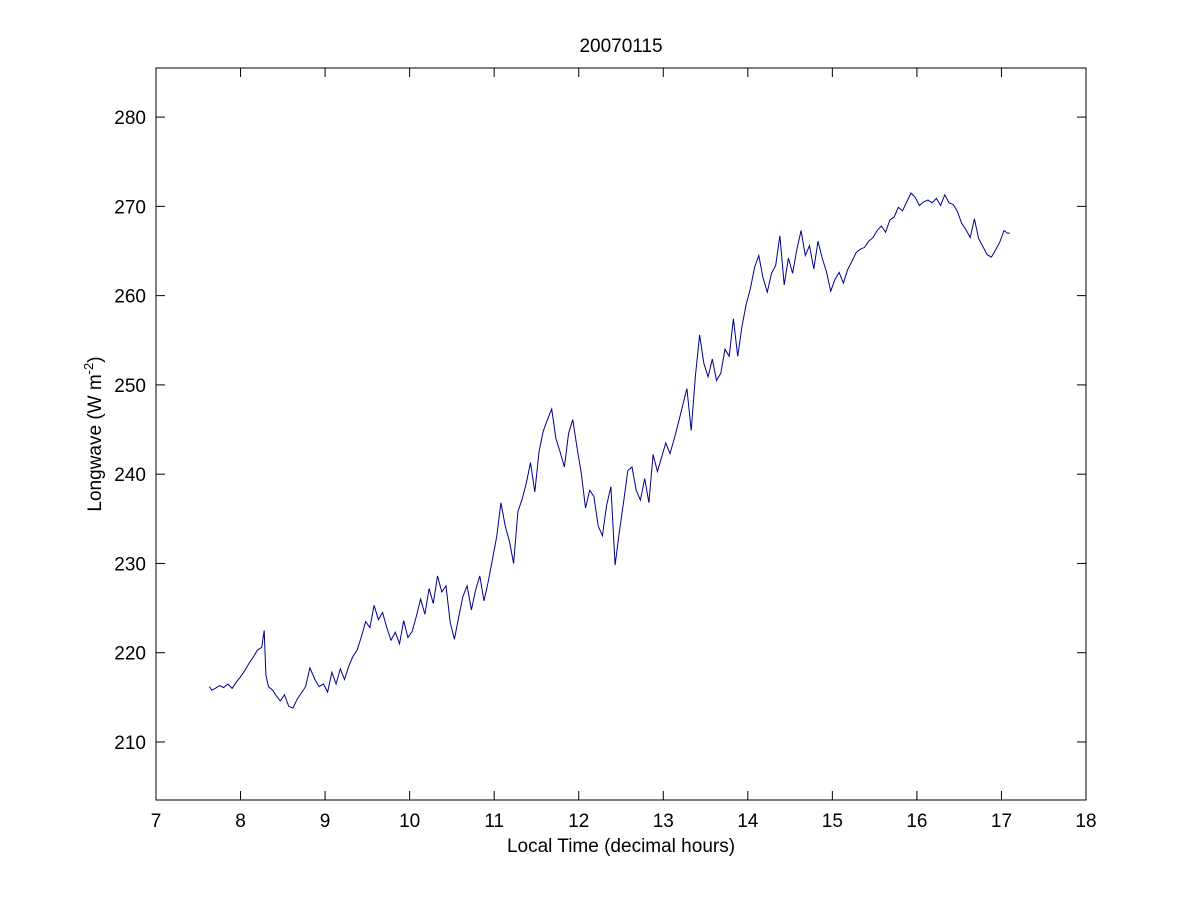  I want to click on y-tick-label: 280, so click(130, 118).